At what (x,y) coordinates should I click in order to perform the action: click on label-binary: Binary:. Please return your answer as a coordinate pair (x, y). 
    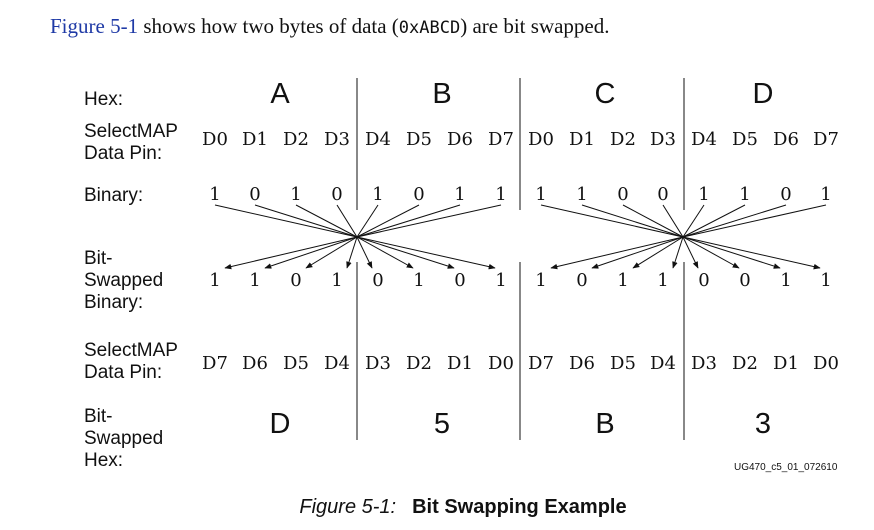
    Looking at the image, I should click on (114, 195).